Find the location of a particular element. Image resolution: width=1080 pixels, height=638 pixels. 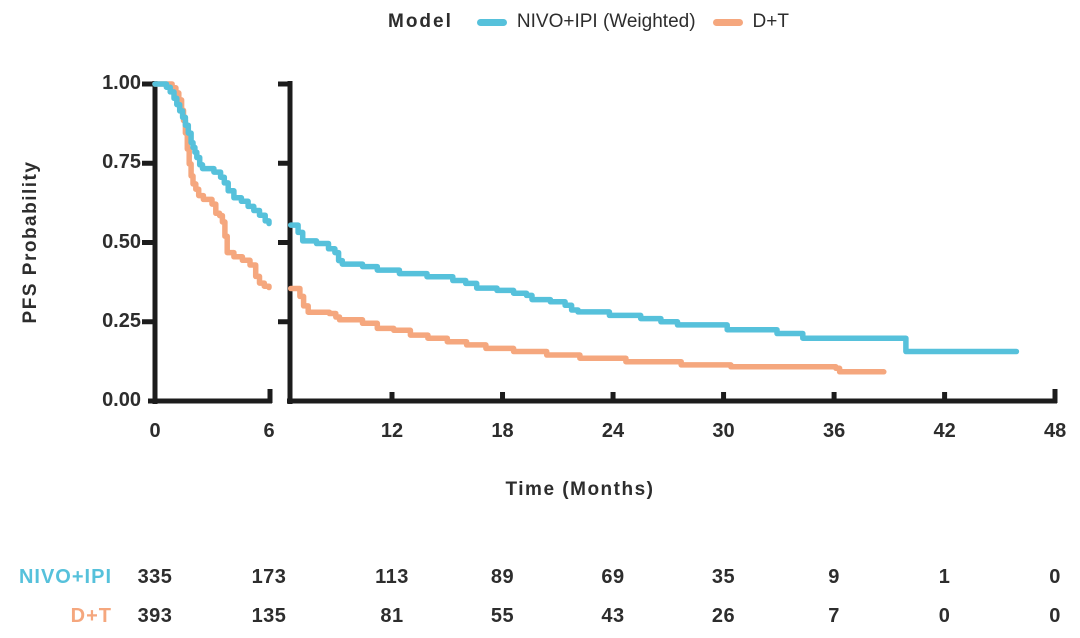

risk-count: 69 is located at coordinates (613, 577).